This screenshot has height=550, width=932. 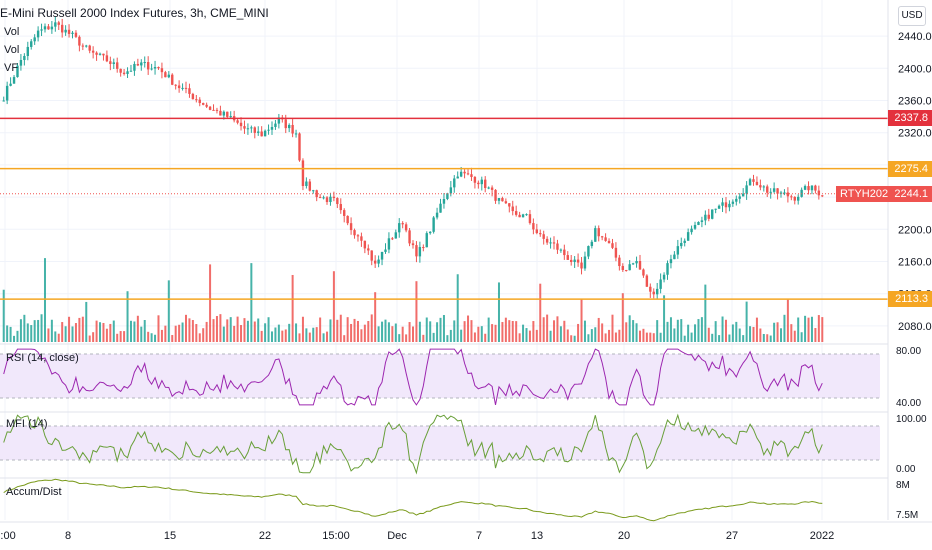 What do you see at coordinates (12, 50) in the screenshot?
I see `legend-vol-2: Vol` at bounding box center [12, 50].